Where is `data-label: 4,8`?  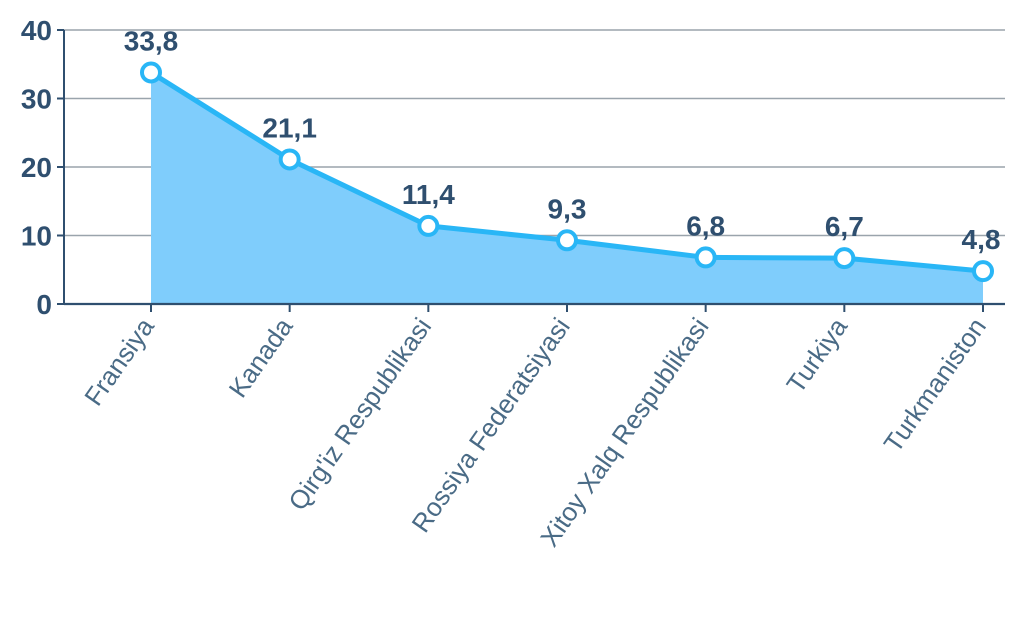
data-label: 4,8 is located at coordinates (981, 239).